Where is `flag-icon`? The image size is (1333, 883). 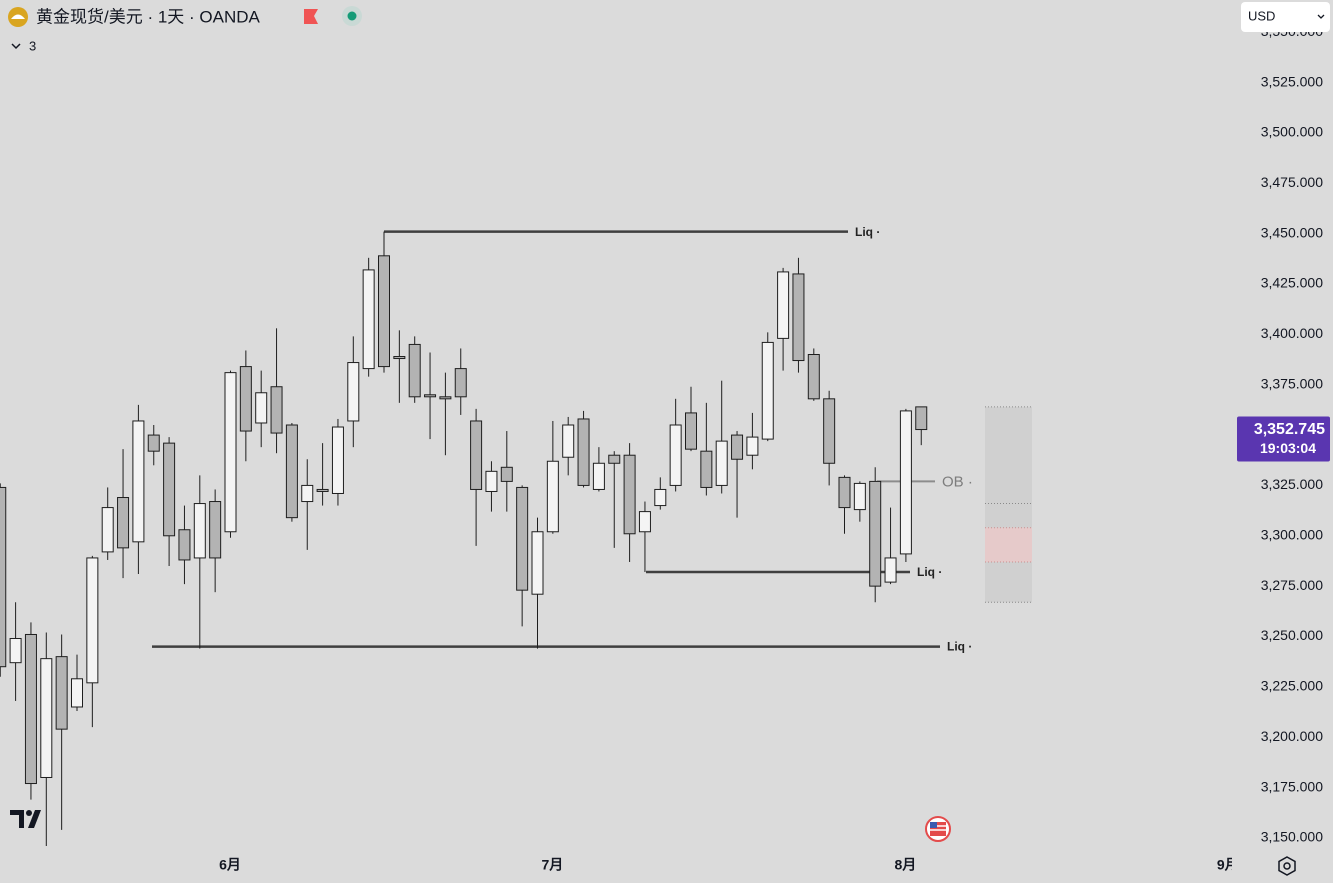
flag-icon is located at coordinates (311, 16).